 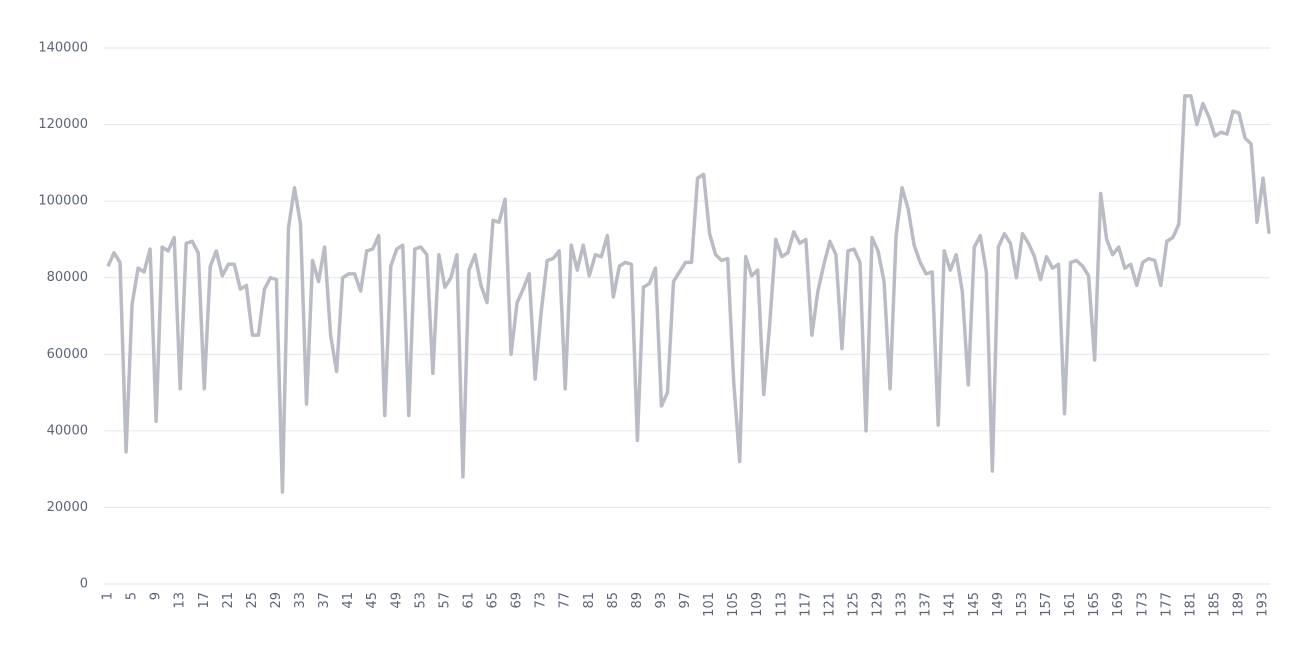 I want to click on x-tick-label: 13, so click(x=180, y=600).